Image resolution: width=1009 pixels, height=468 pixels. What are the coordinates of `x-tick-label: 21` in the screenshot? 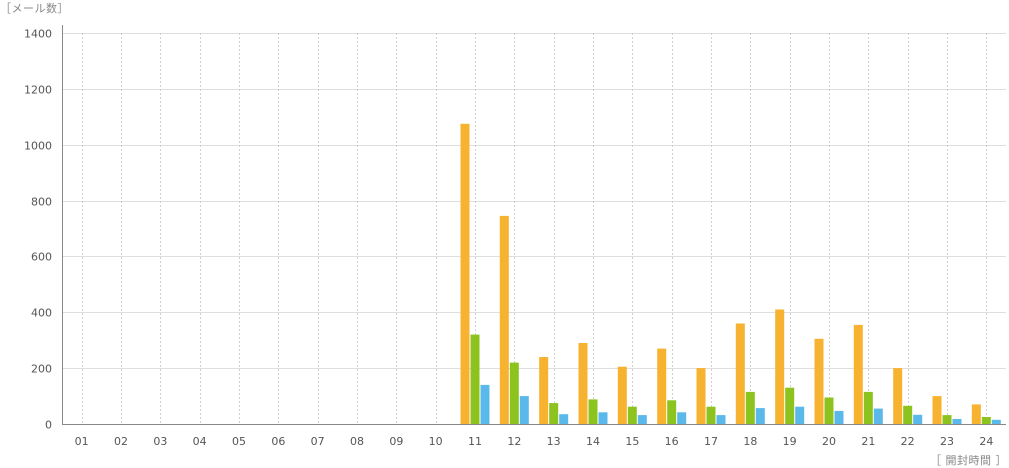 It's located at (868, 441).